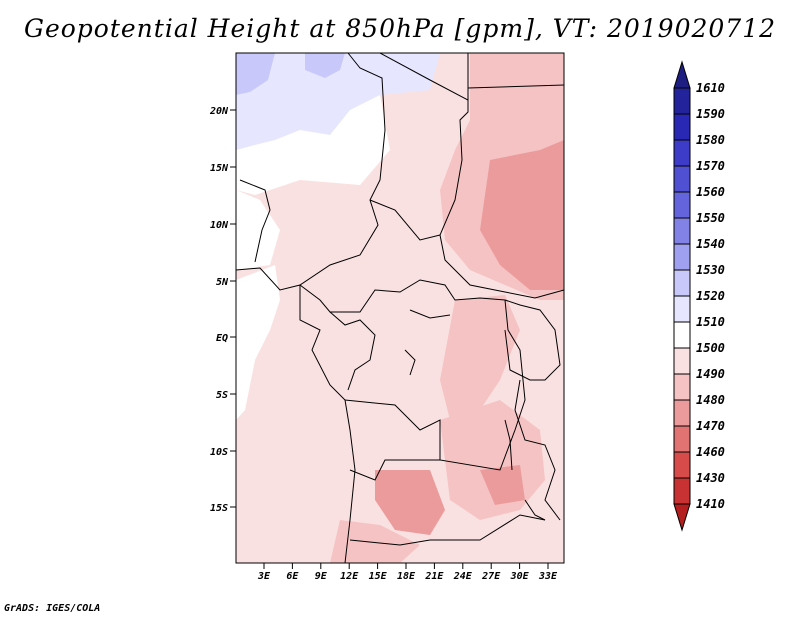  I want to click on colorbar-label: 1540, so click(710, 244).